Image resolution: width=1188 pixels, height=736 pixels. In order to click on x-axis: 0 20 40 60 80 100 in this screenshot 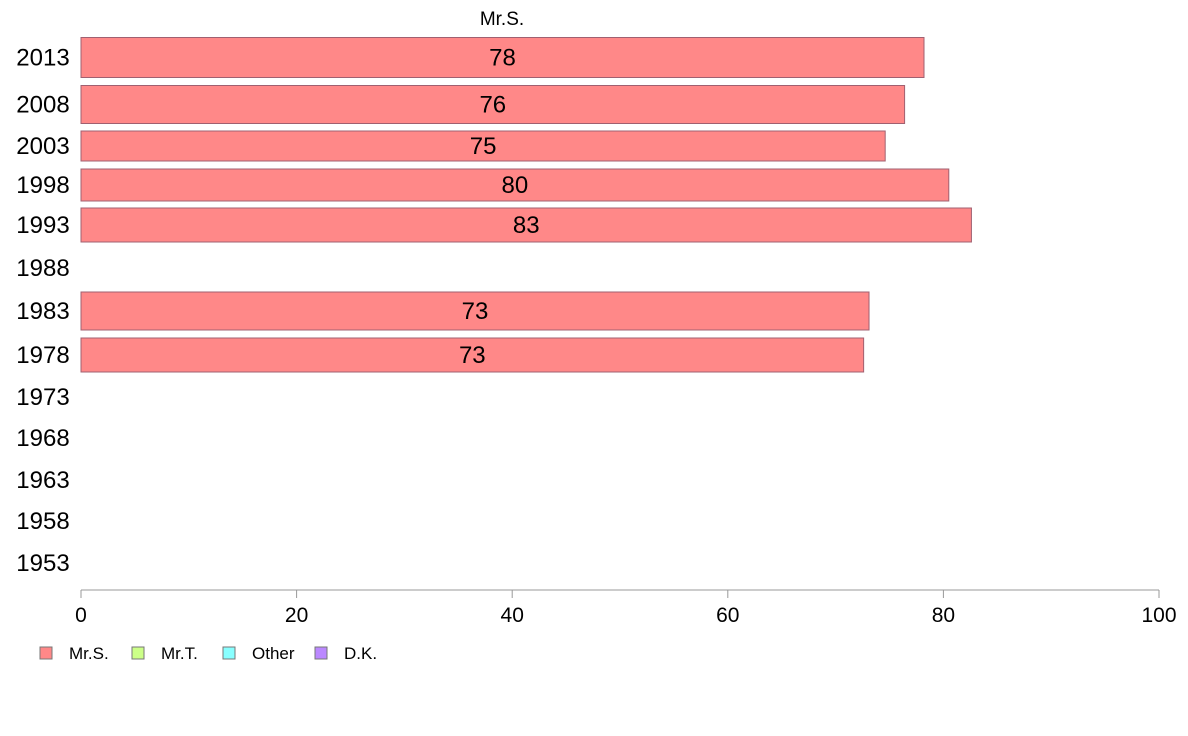, I will do `click(626, 608)`.